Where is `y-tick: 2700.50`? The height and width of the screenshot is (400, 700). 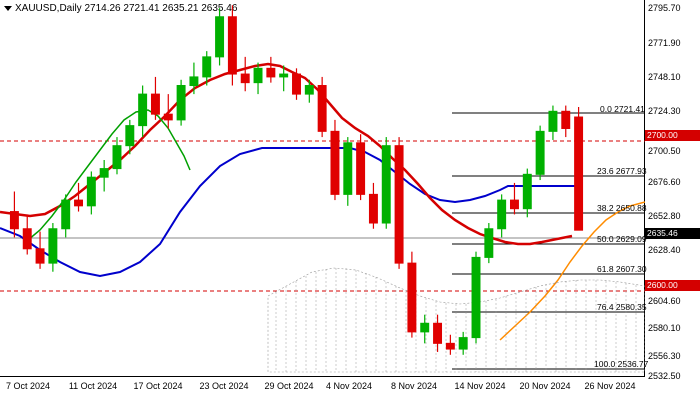
y-tick: 2700.50 is located at coordinates (664, 151).